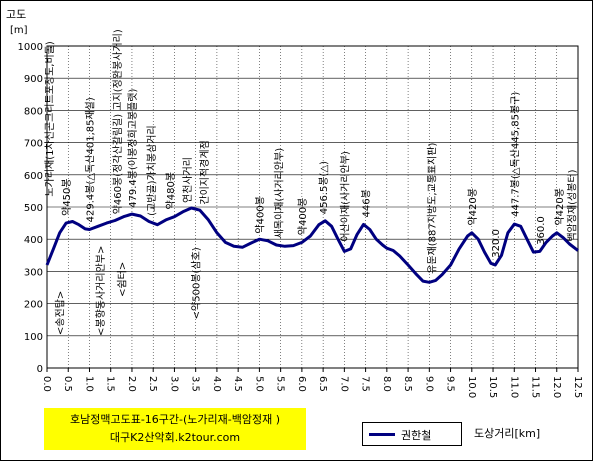 Image resolution: width=593 pixels, height=461 pixels. I want to click on x-tick-label: 1.0, so click(88, 384).